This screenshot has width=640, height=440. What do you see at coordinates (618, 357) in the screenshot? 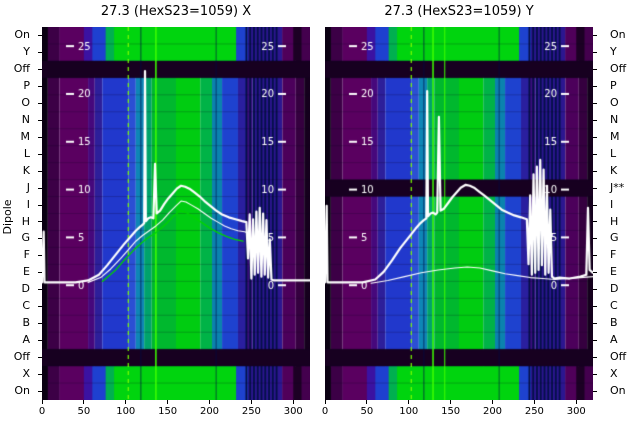
I see `row-label-right-19: Off` at bounding box center [618, 357].